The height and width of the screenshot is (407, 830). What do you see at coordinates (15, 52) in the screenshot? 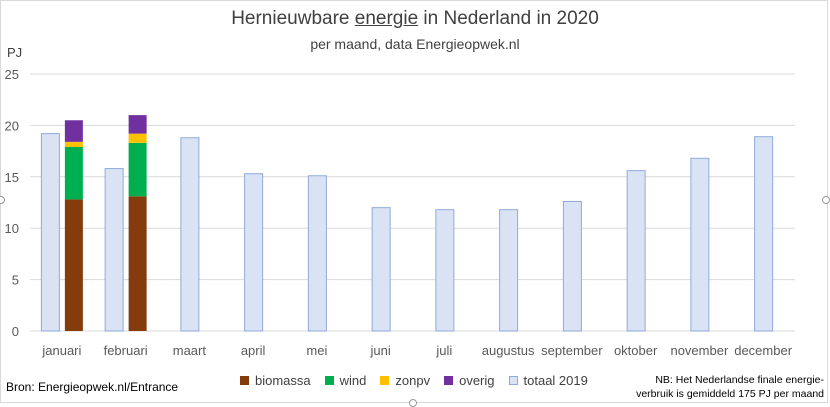
I see `y-axis-unit: PJ` at bounding box center [15, 52].